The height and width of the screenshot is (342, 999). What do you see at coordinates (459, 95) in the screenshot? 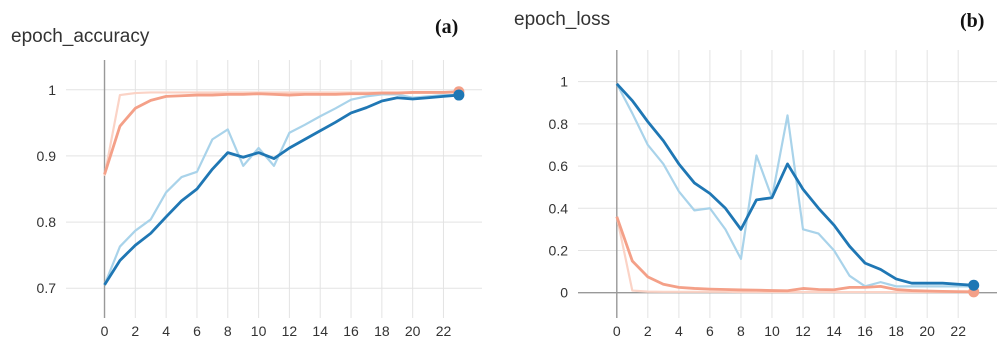
I see `acc-series-1-end-point` at bounding box center [459, 95].